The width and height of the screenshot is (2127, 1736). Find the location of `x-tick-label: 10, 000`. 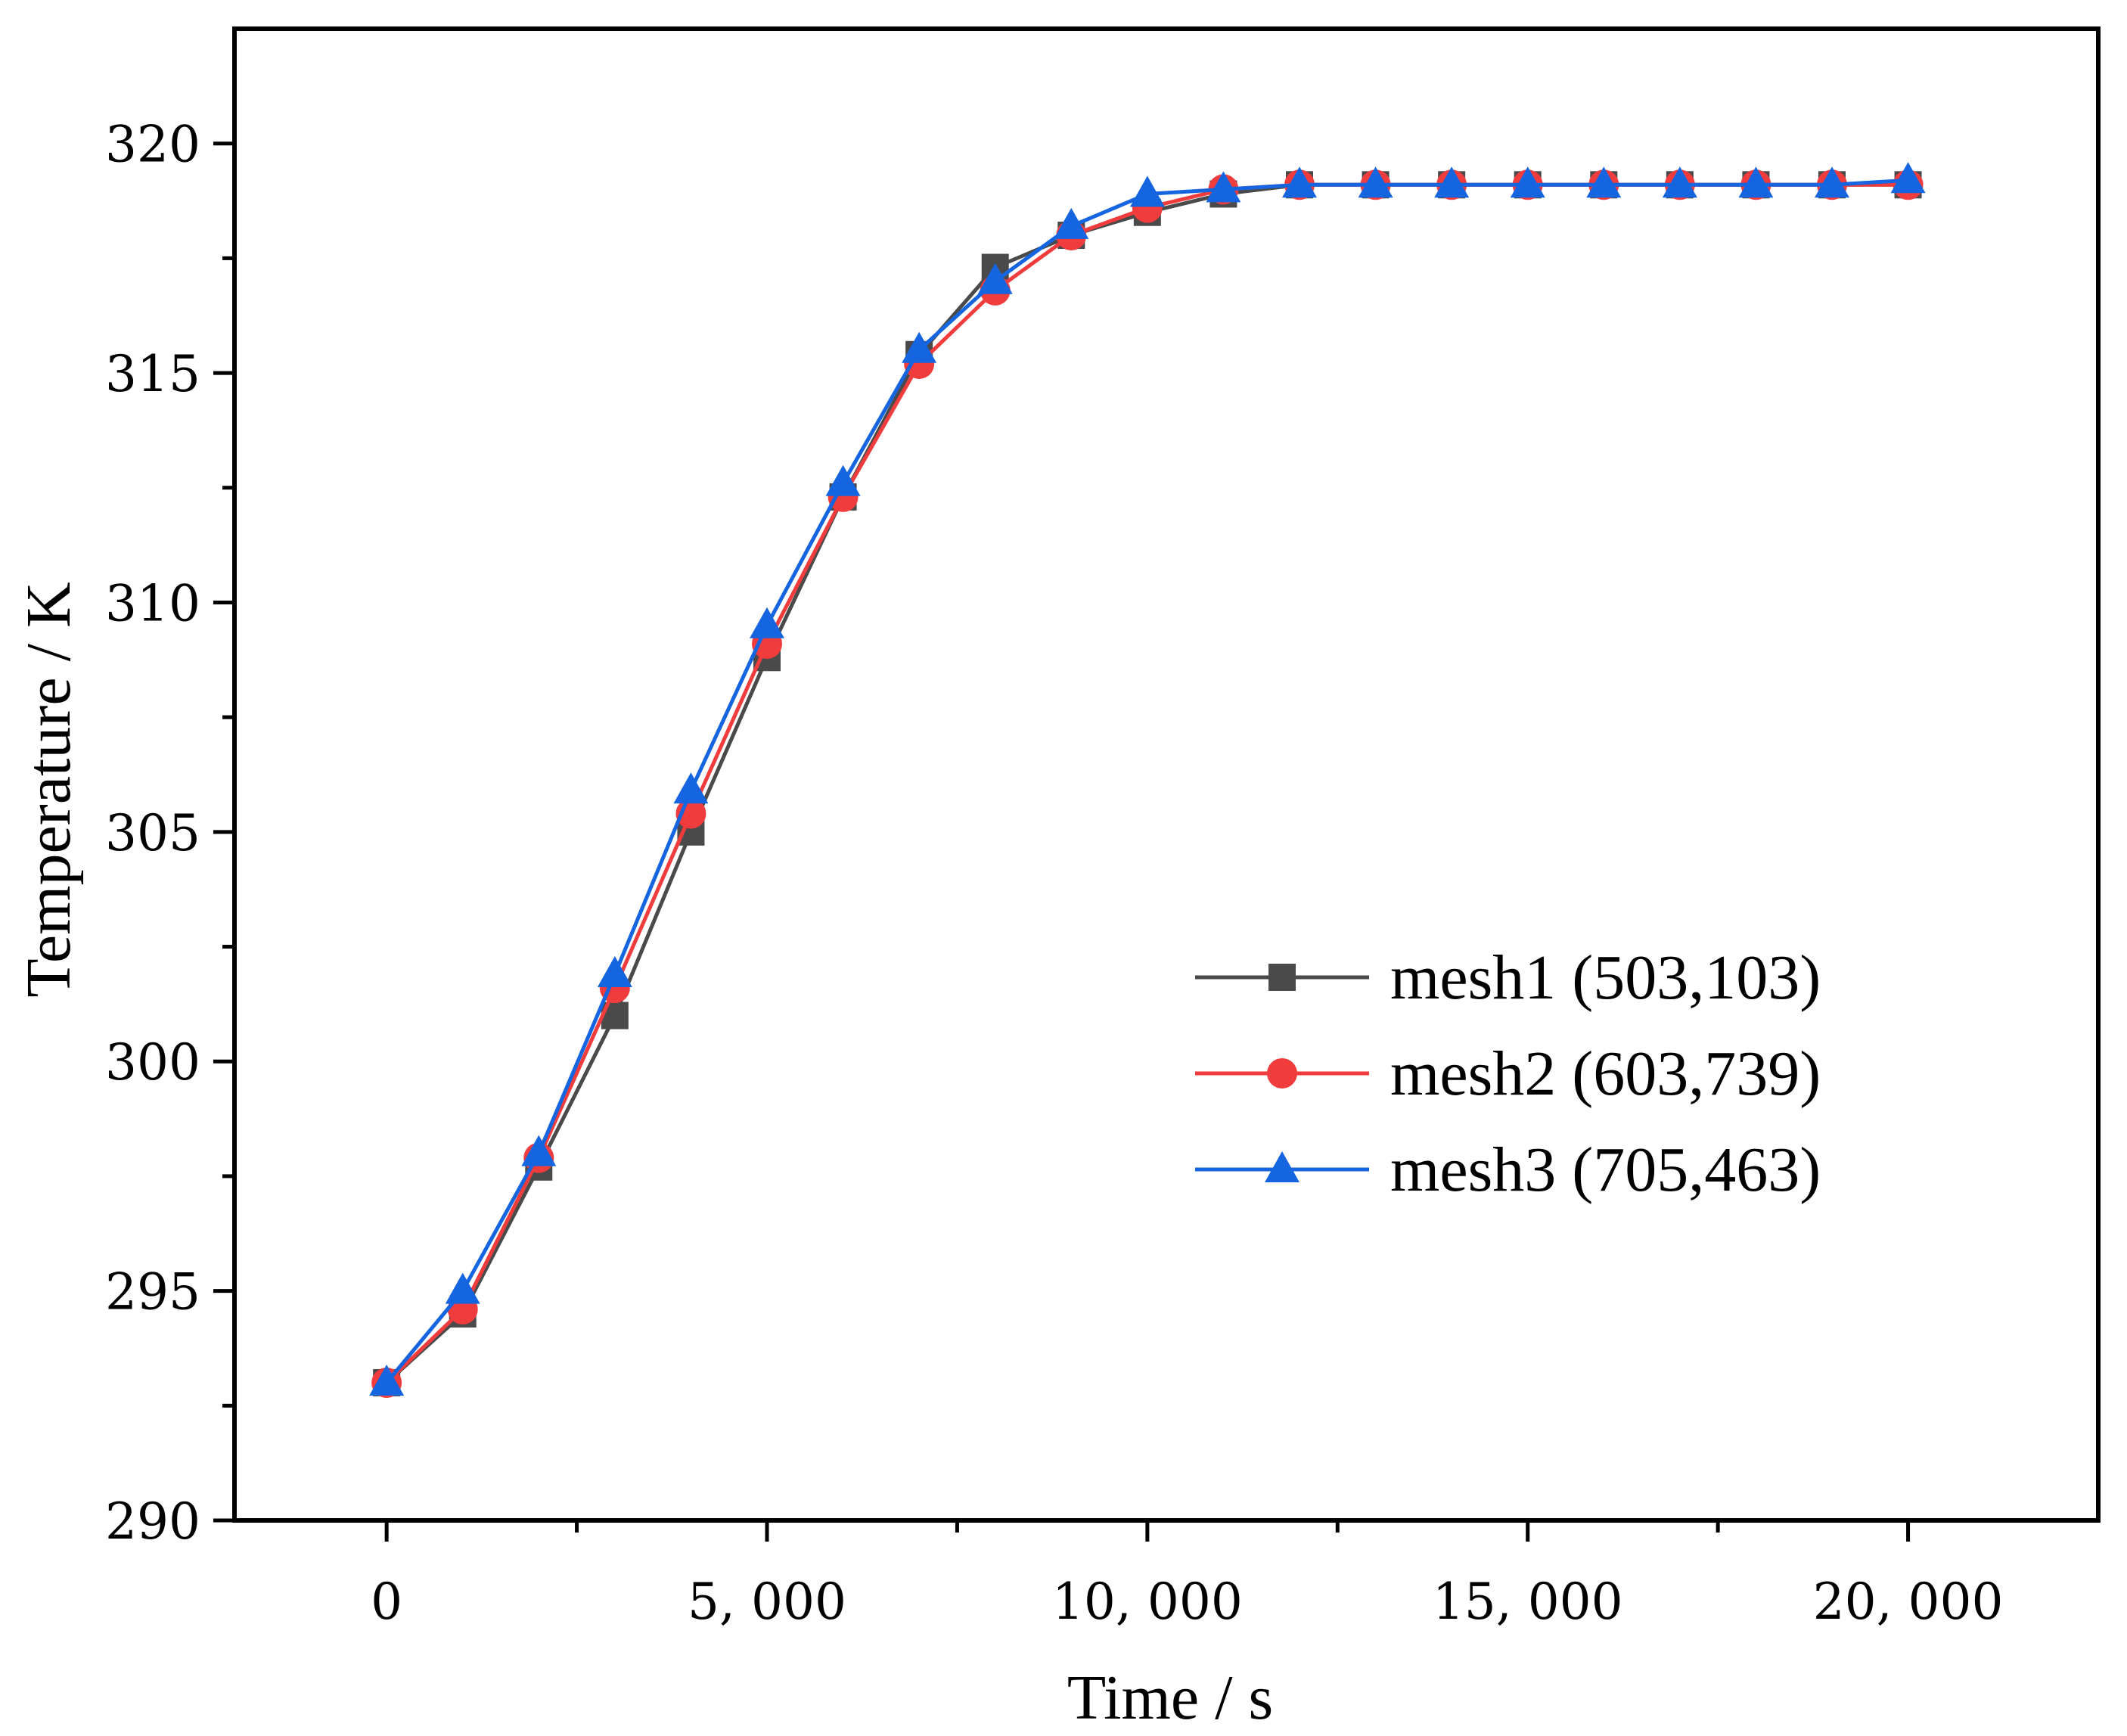

x-tick-label: 10, 000 is located at coordinates (1147, 1602).